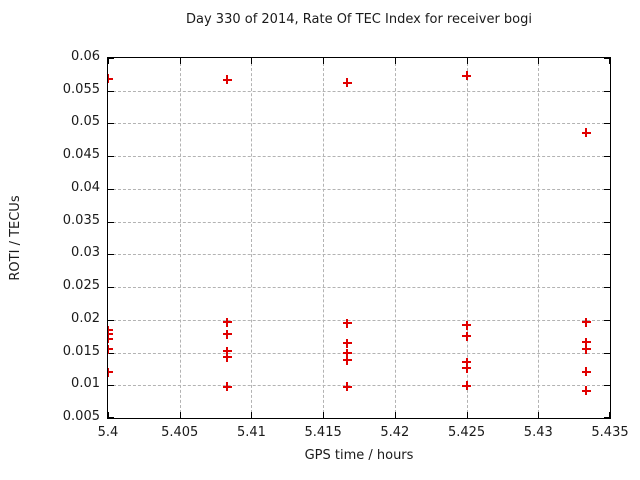 Image resolution: width=640 pixels, height=480 pixels. Describe the element at coordinates (81, 220) in the screenshot. I see `y-tick-label: 0.035` at that location.